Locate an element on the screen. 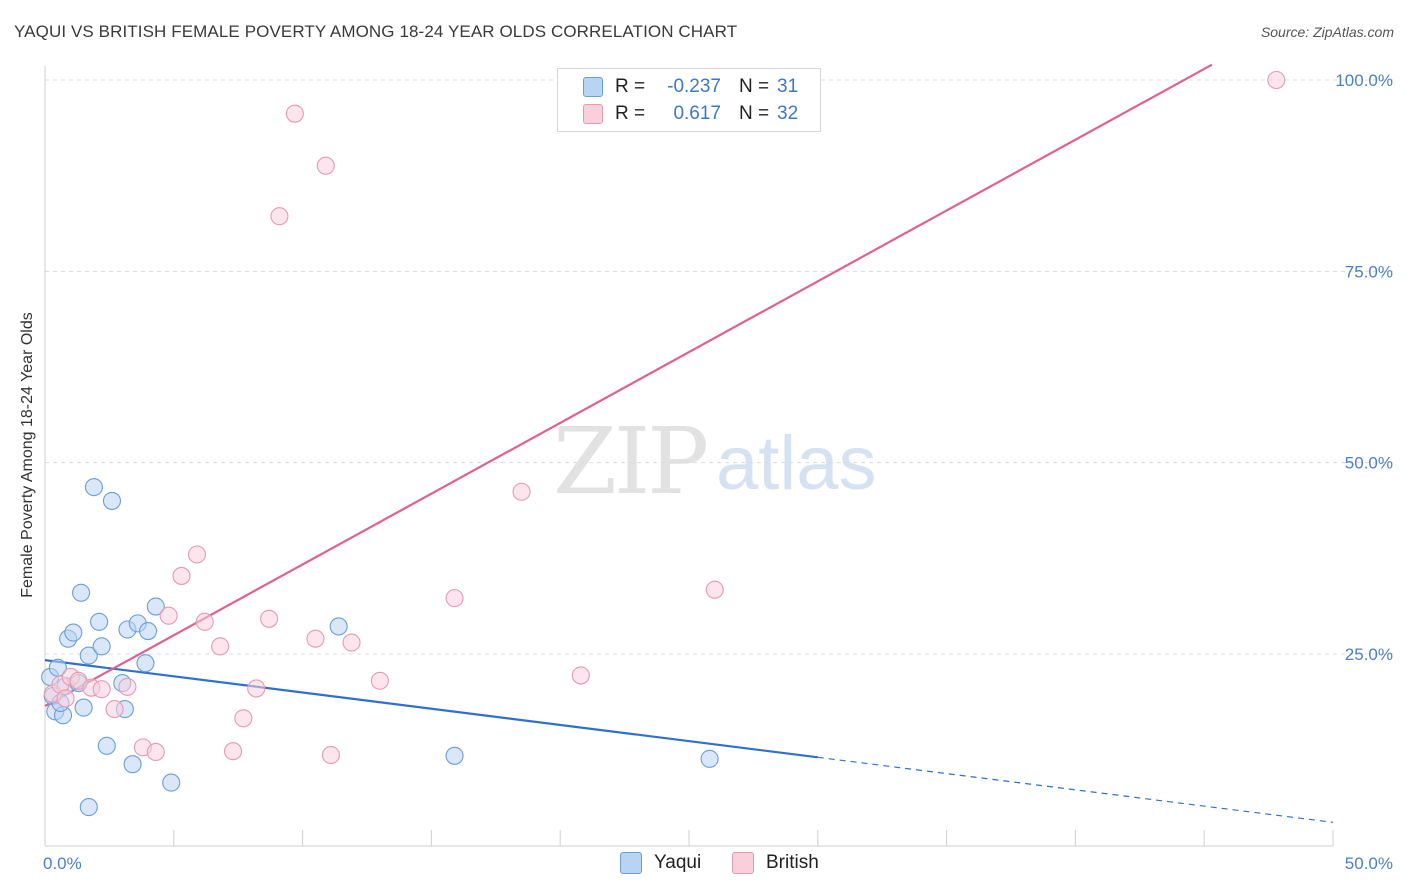 The image size is (1406, 892). bottom-legend-yaqui: Yaqui is located at coordinates (660, 863).